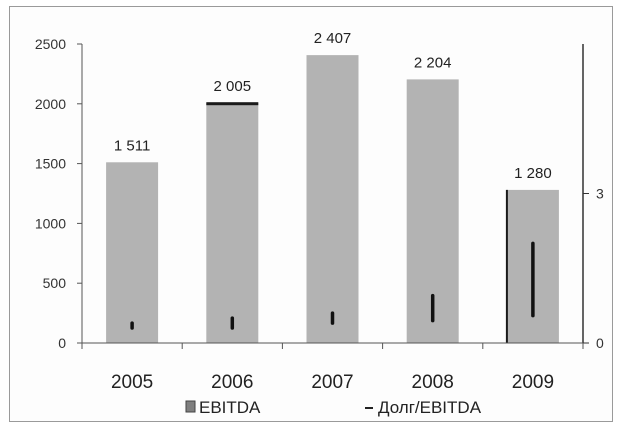 The width and height of the screenshot is (622, 429). Describe the element at coordinates (232, 223) in the screenshot. I see `bar-ebitda-2006` at that location.